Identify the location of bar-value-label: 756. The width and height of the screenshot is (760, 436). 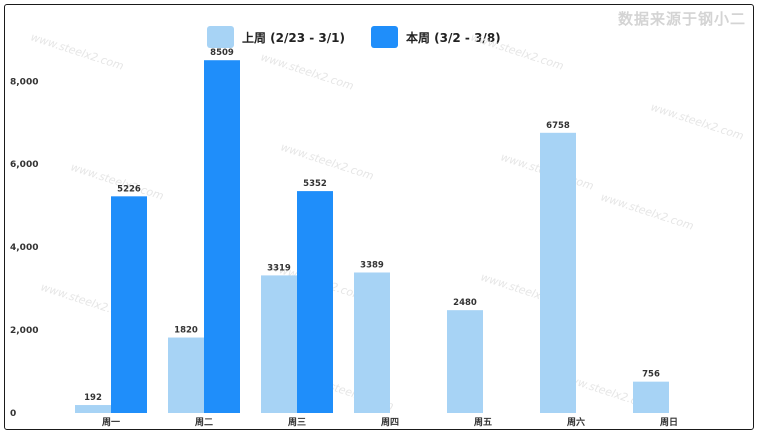
(651, 375).